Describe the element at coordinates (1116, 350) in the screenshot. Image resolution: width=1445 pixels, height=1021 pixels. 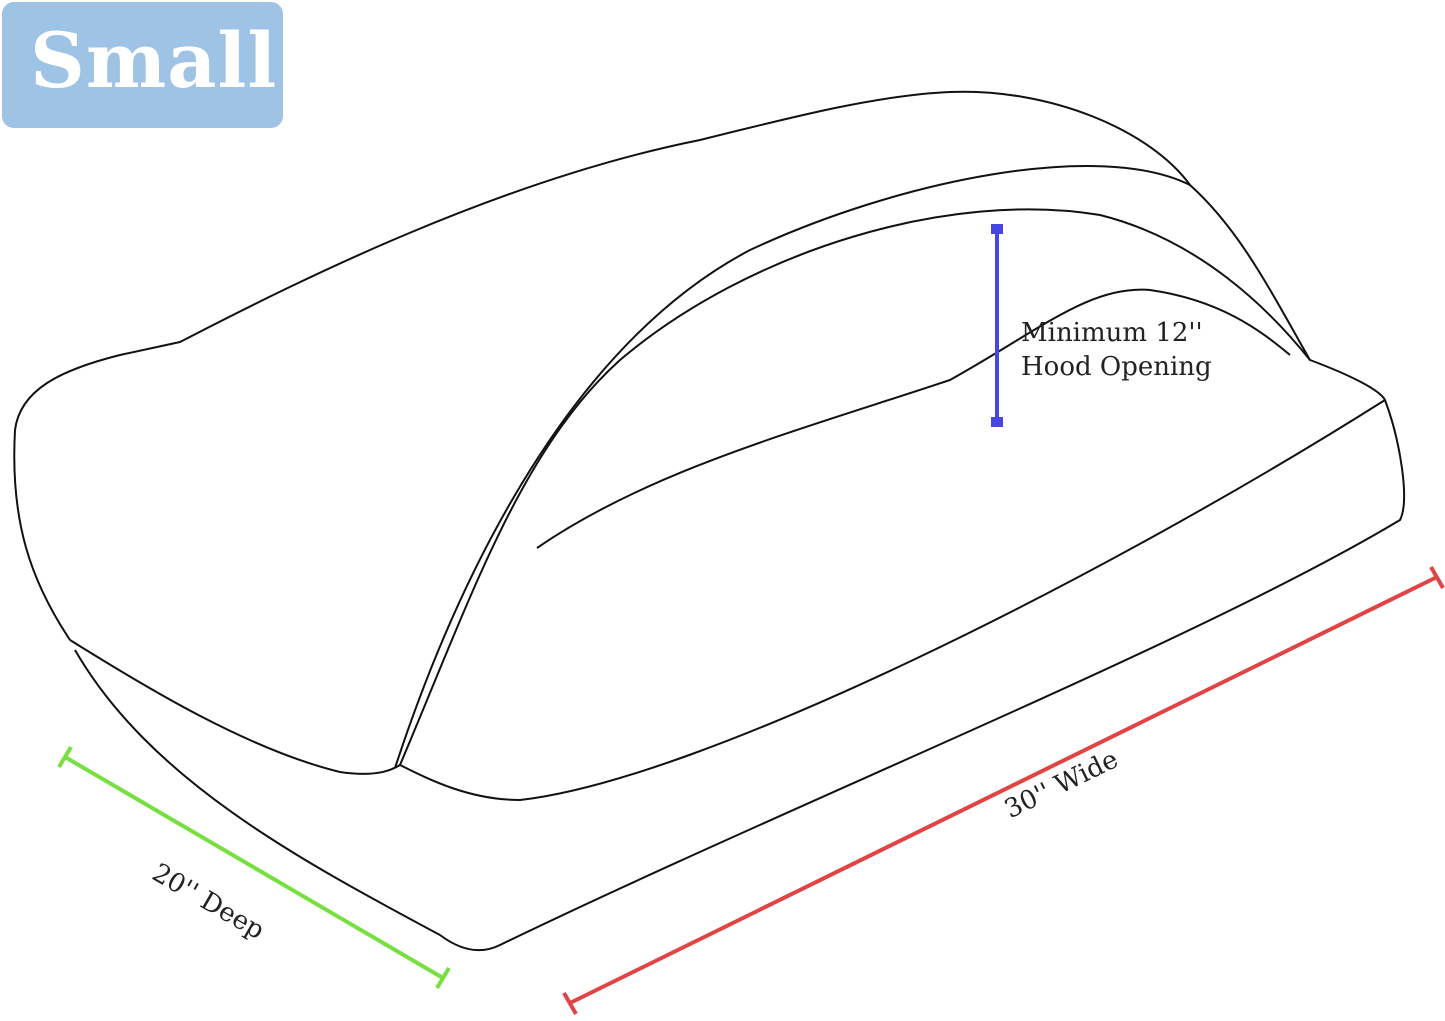
I see `hood-opening-label: Minimum 12'' Hood Opening` at that location.